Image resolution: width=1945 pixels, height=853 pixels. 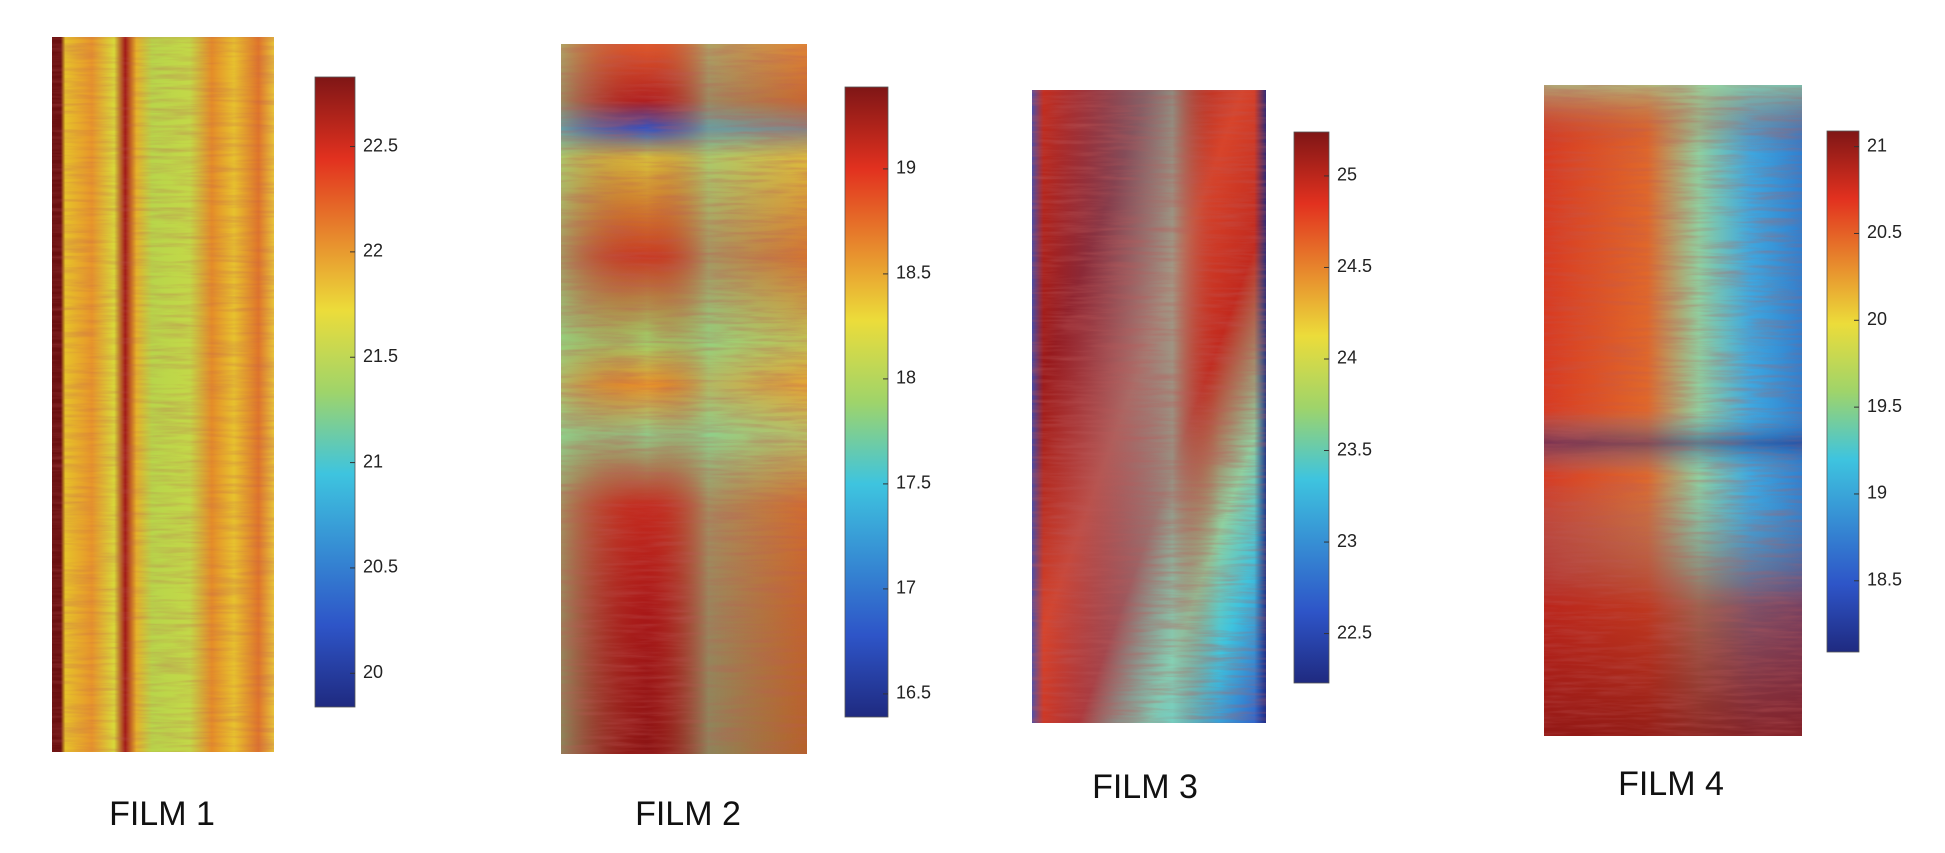 I want to click on tick-label: 21.5, so click(x=380, y=356).